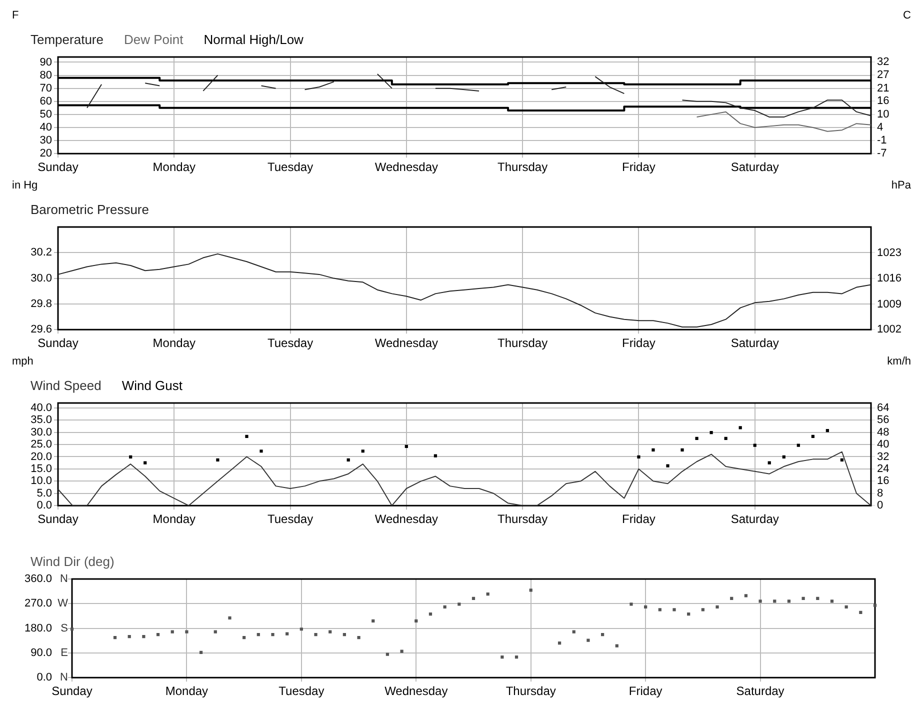 This screenshot has width=923, height=724. What do you see at coordinates (46, 154) in the screenshot?
I see `y-tick-label: 20` at bounding box center [46, 154].